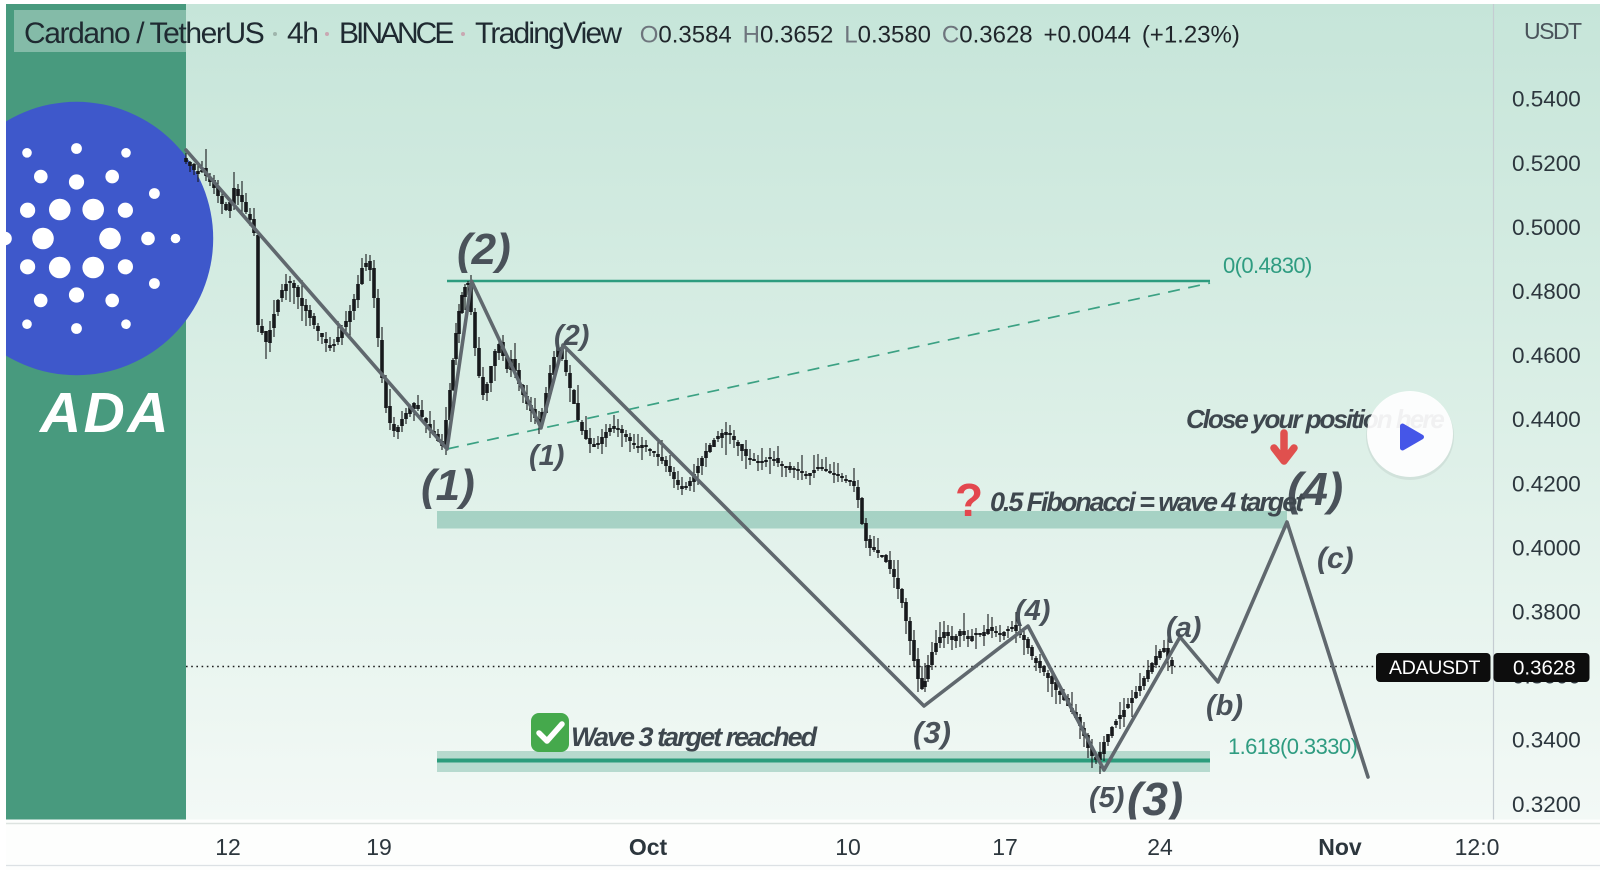 This screenshot has width=1600, height=870. Describe the element at coordinates (1292, 746) in the screenshot. I see `svg-text: 1.618(0.3330)` at that location.